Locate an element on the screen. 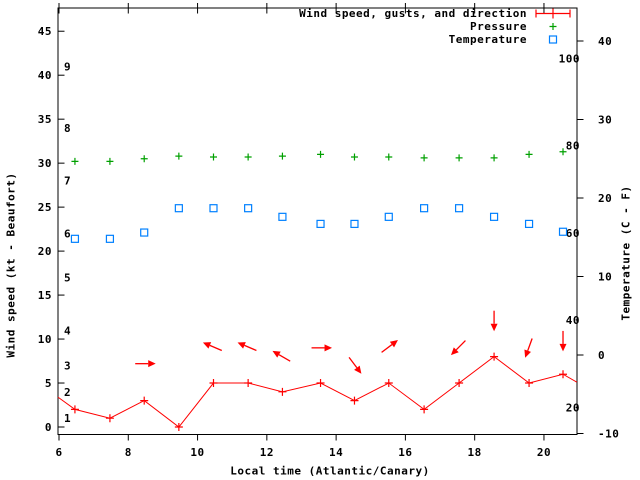 The height and width of the screenshot is (480, 640). y-right-tick-label: 0 is located at coordinates (601, 355).